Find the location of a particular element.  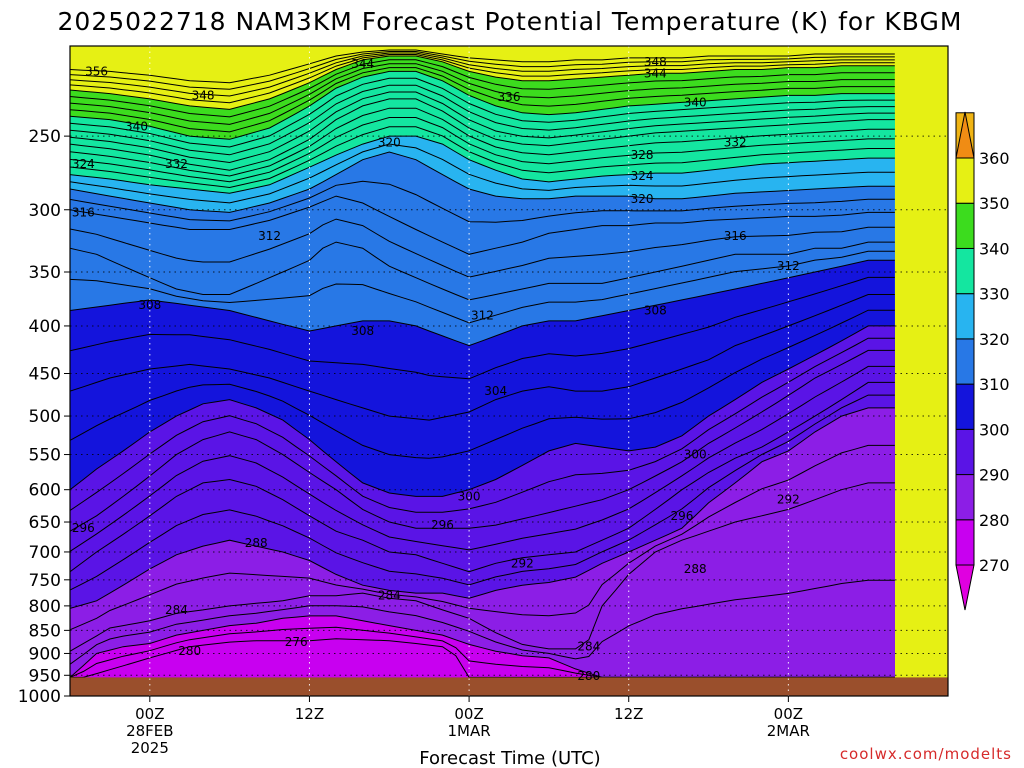

y-tick-label: 300 is located at coordinates (45, 211).